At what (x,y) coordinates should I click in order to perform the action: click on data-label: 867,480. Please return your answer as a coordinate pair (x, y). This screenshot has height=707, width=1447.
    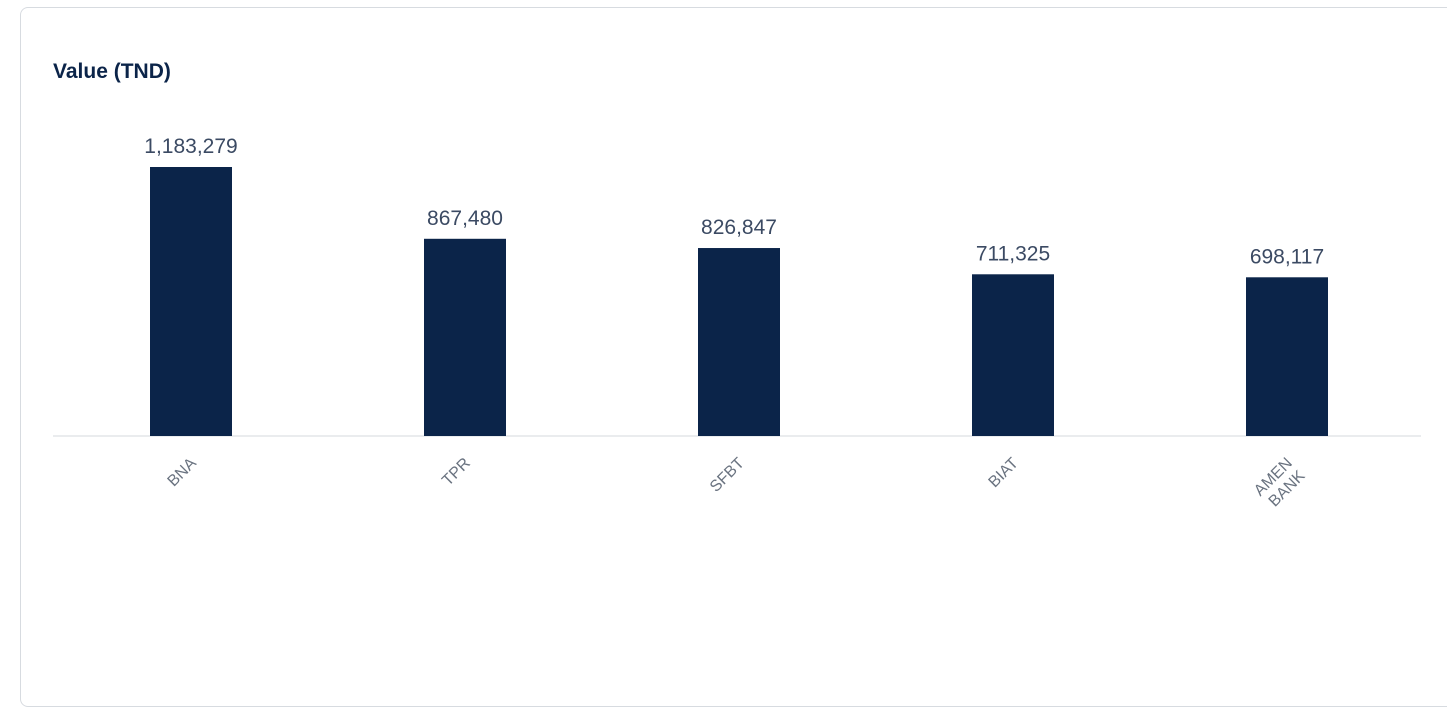
    Looking at the image, I should click on (465, 218).